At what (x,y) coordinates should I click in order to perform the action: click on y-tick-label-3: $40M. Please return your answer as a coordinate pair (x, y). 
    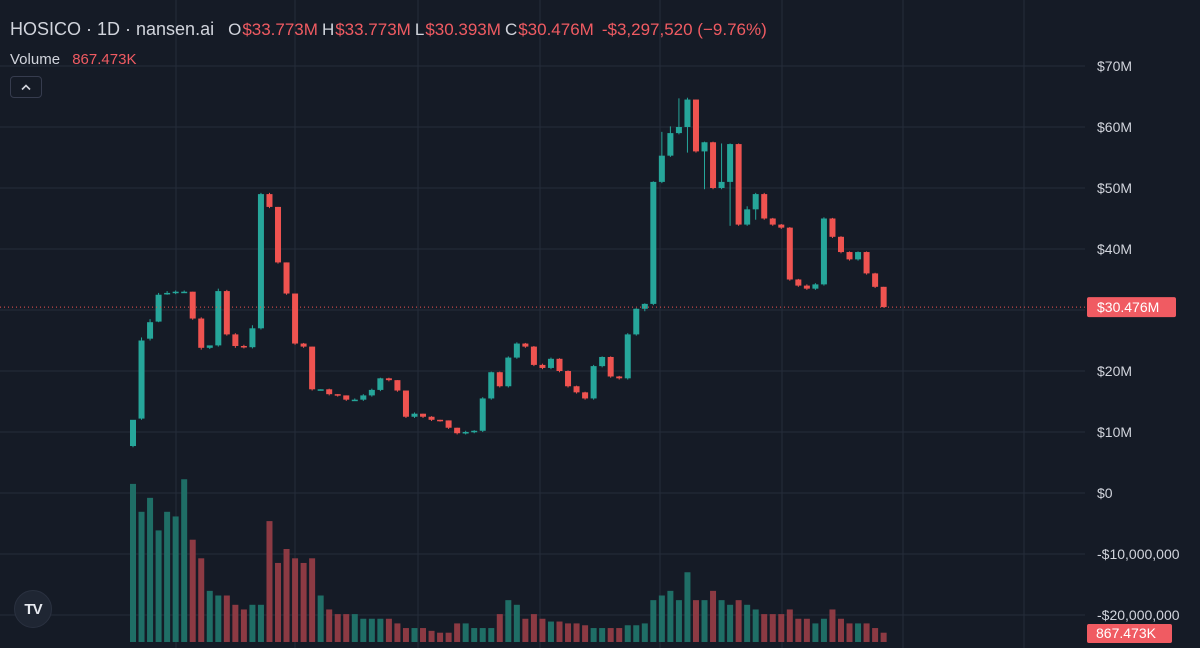
    Looking at the image, I should click on (1114, 249).